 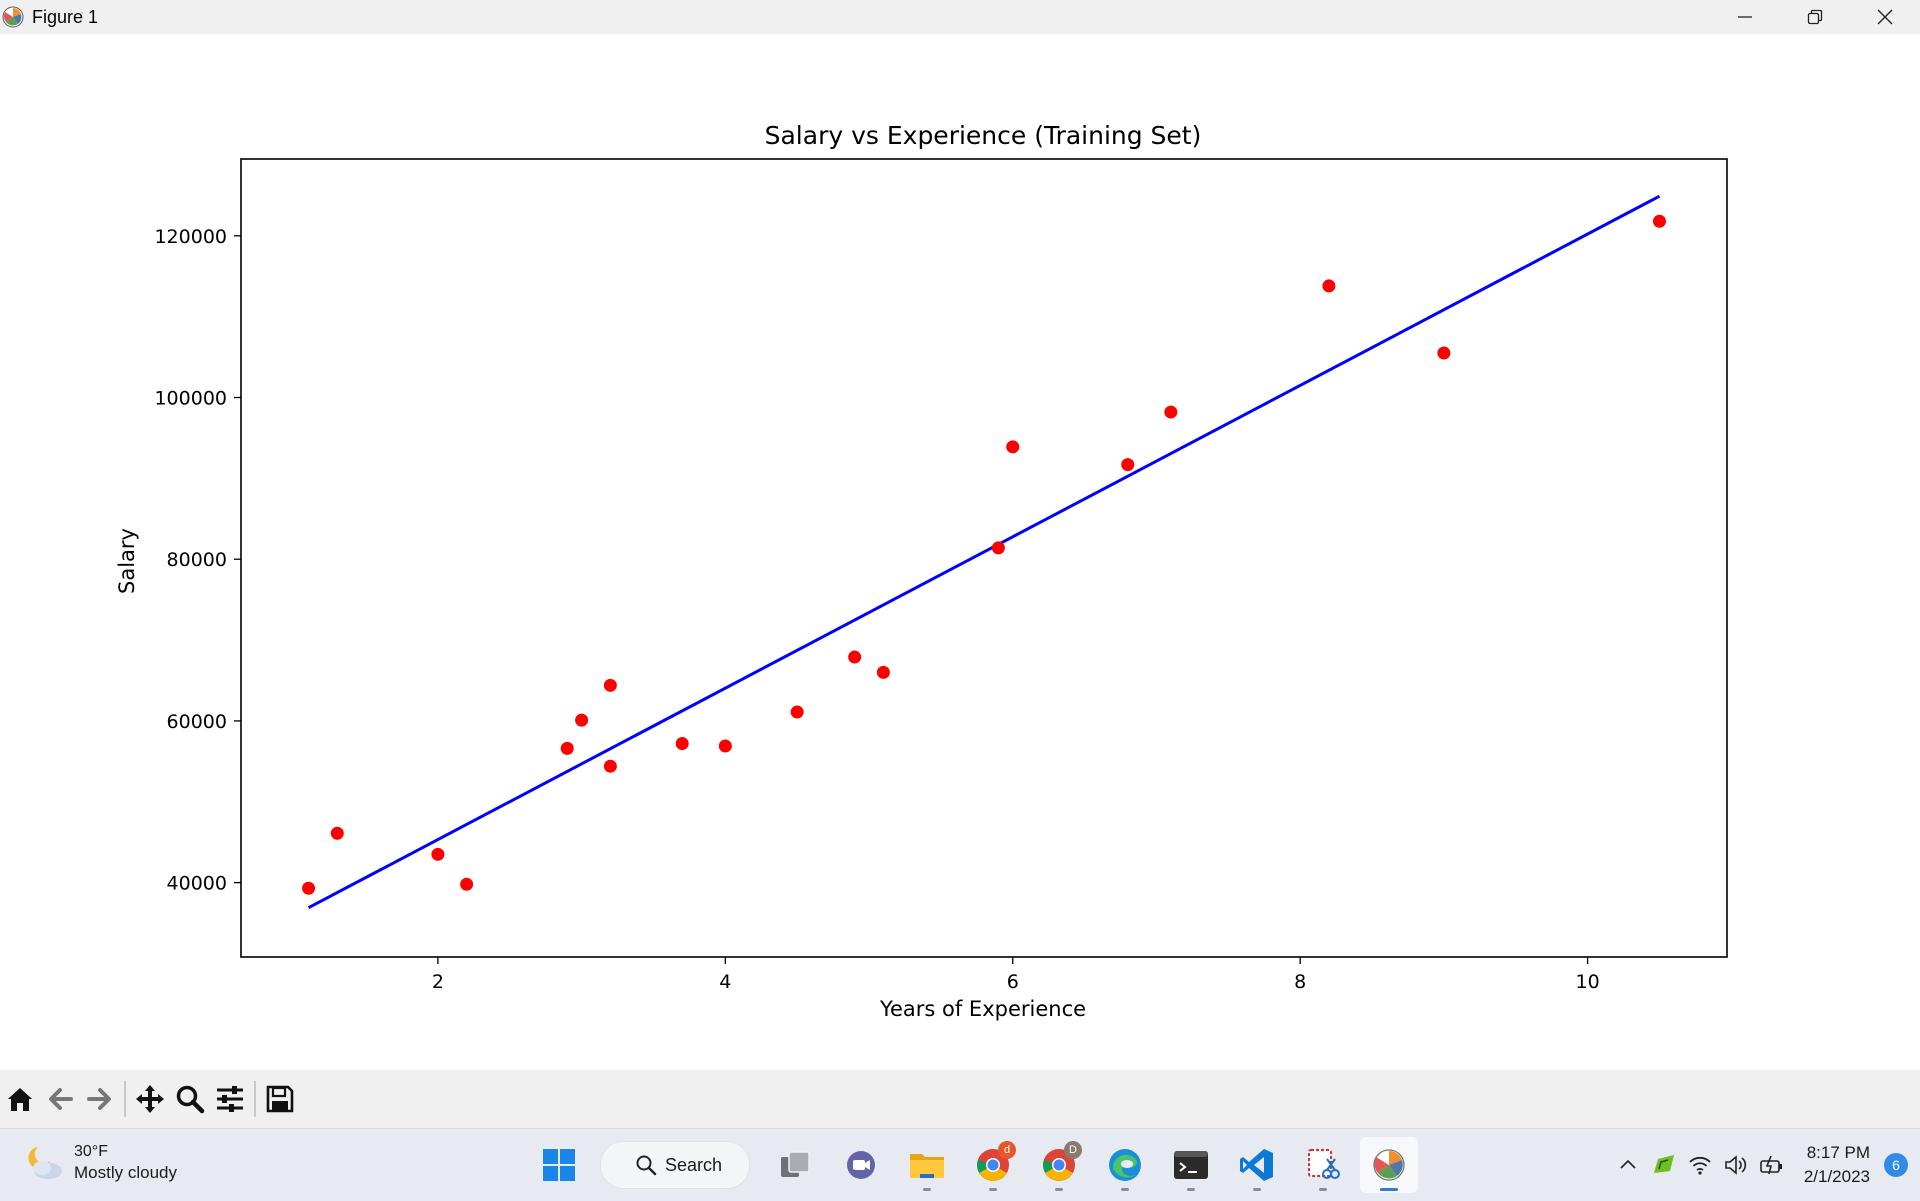 What do you see at coordinates (190, 237) in the screenshot?
I see `y-tick-label: 120000` at bounding box center [190, 237].